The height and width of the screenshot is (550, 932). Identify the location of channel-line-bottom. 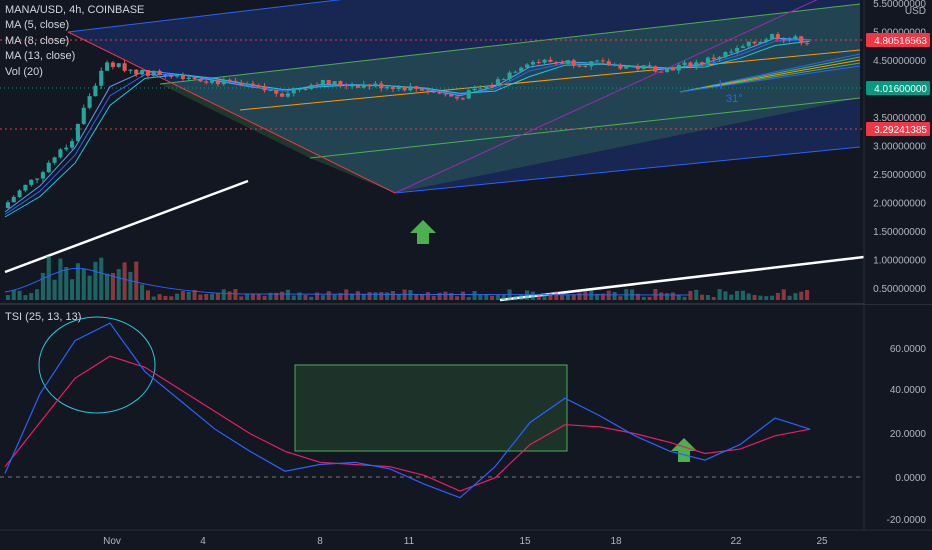
(627, 170).